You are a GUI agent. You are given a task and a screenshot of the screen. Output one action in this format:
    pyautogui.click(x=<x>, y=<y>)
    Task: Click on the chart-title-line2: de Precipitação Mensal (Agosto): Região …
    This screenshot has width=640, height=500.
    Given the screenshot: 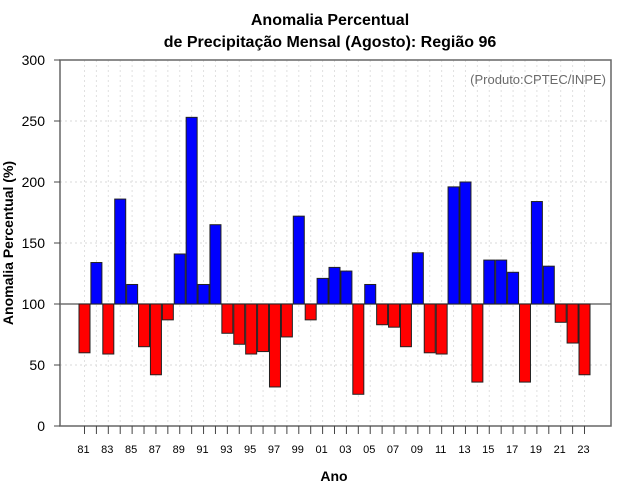 What is the action you would take?
    pyautogui.click(x=330, y=42)
    